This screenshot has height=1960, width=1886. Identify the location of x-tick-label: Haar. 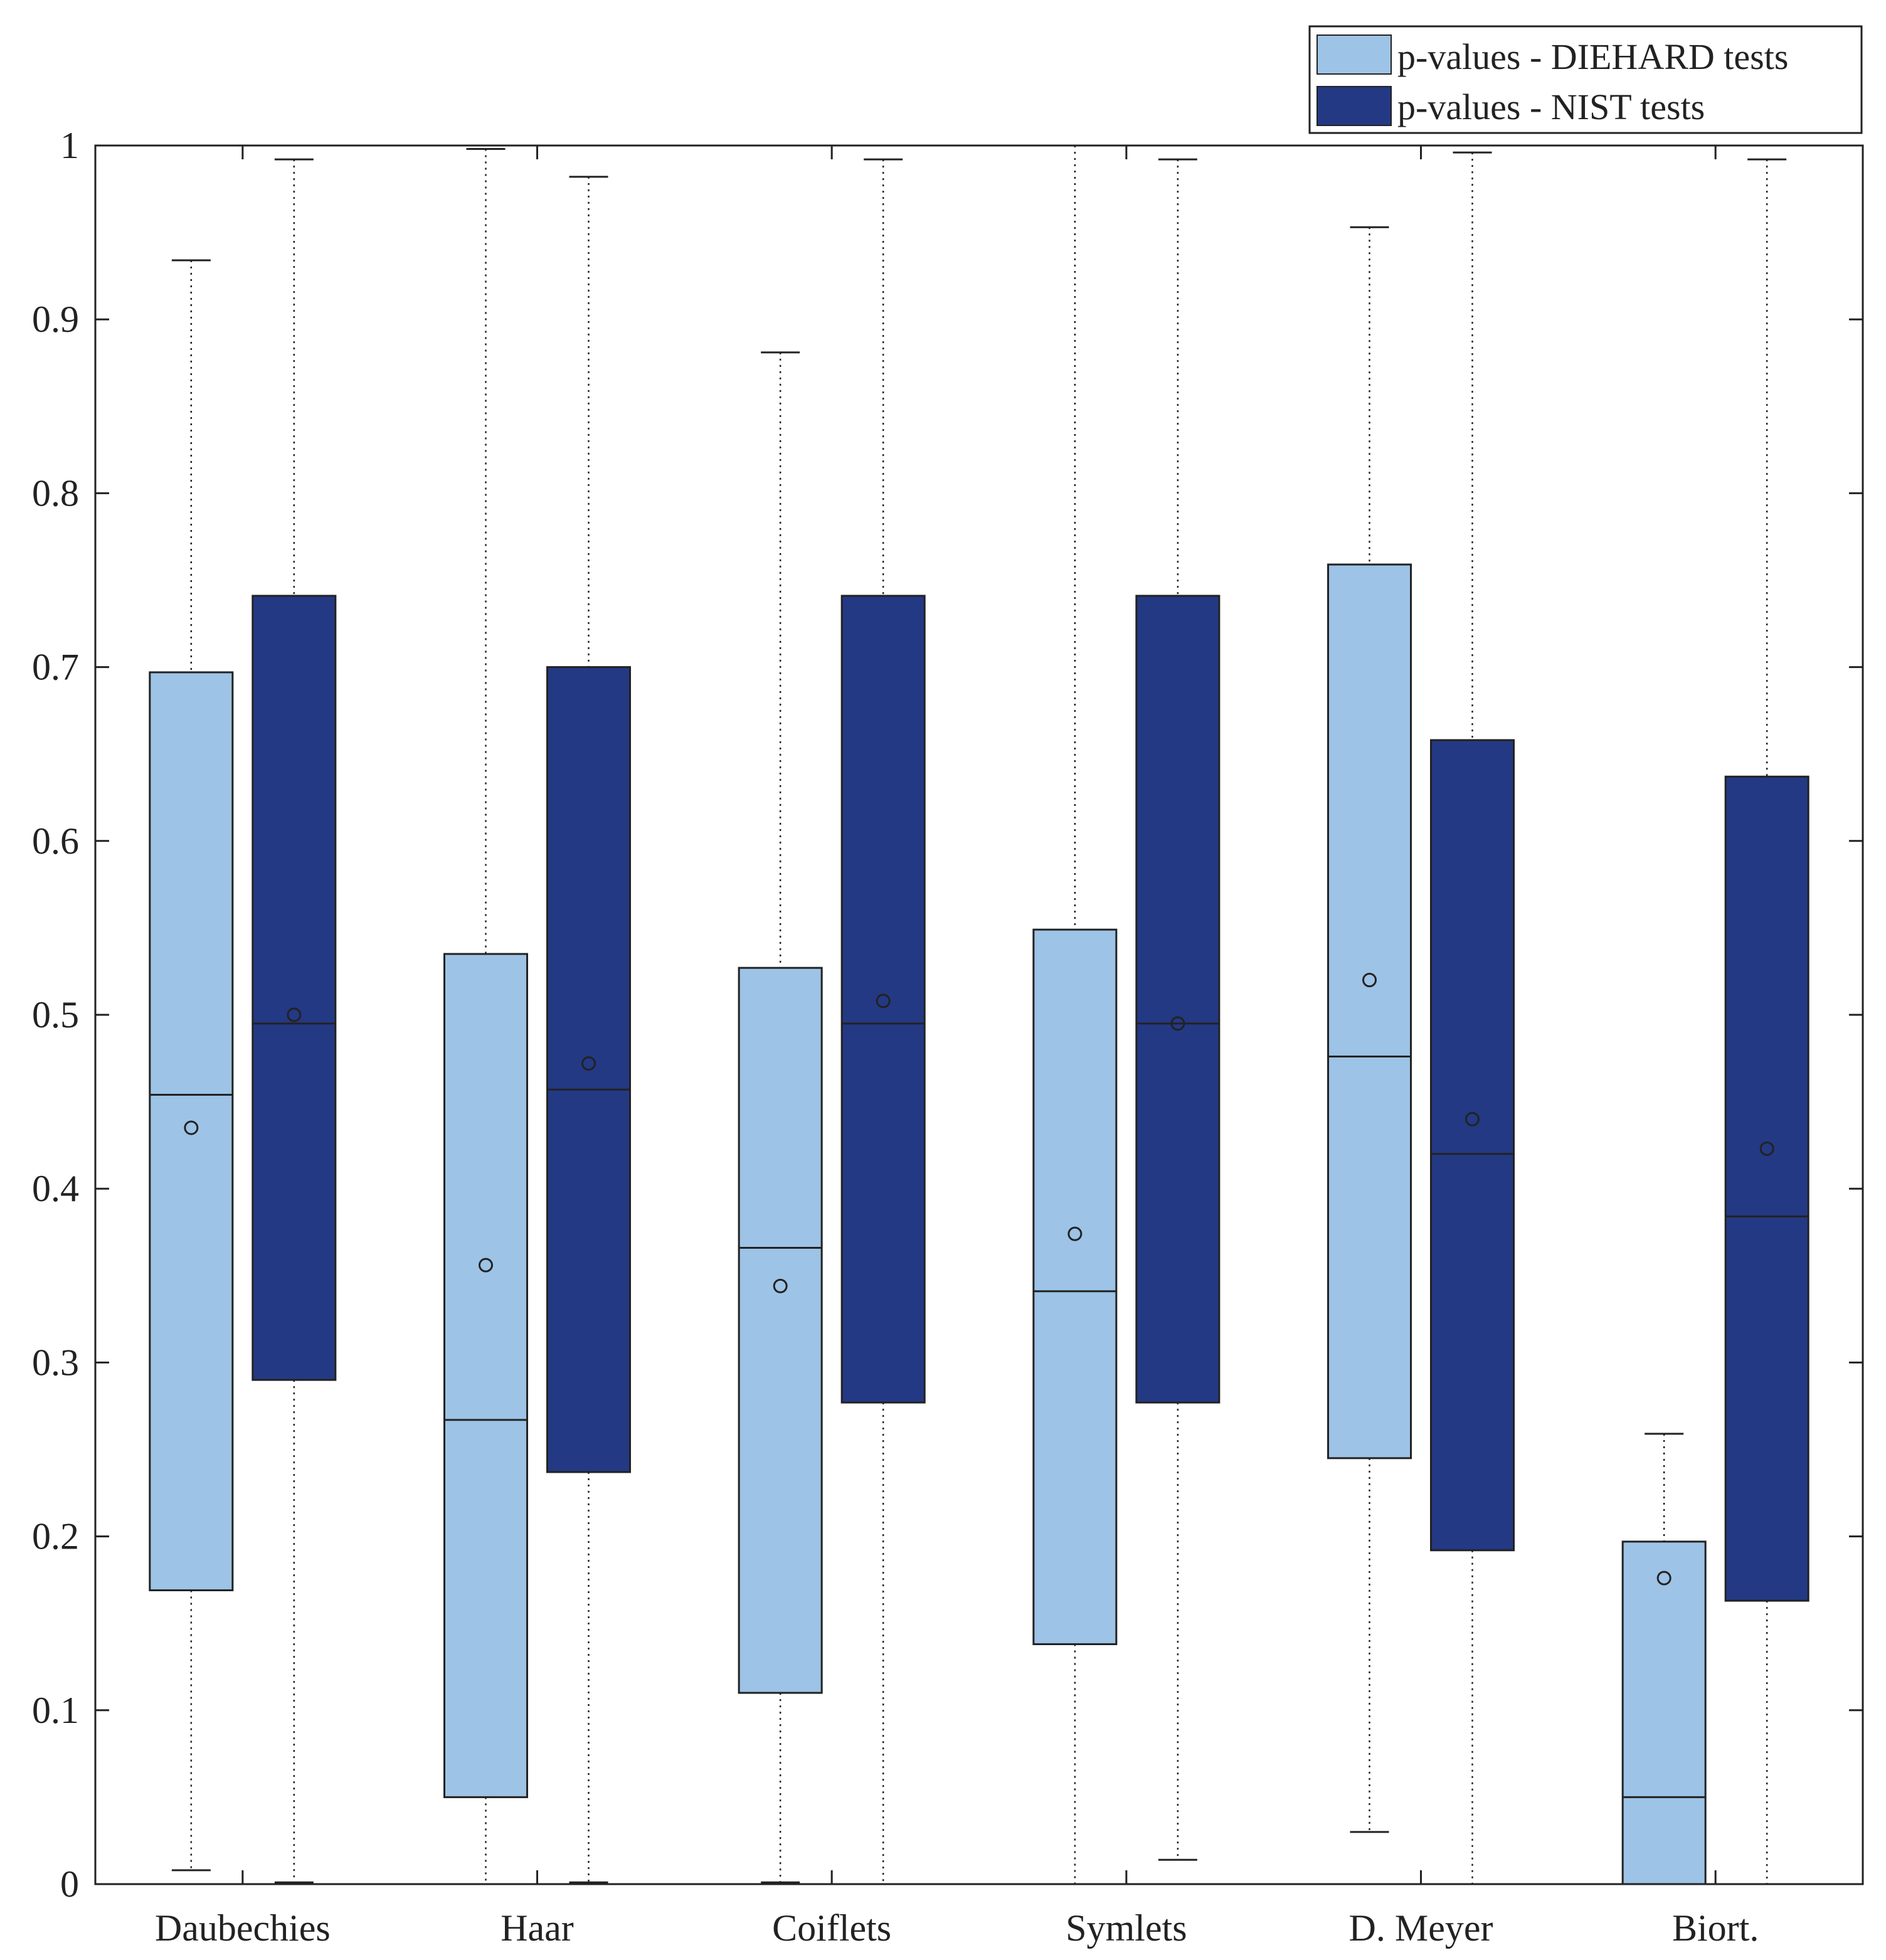
(537, 1928).